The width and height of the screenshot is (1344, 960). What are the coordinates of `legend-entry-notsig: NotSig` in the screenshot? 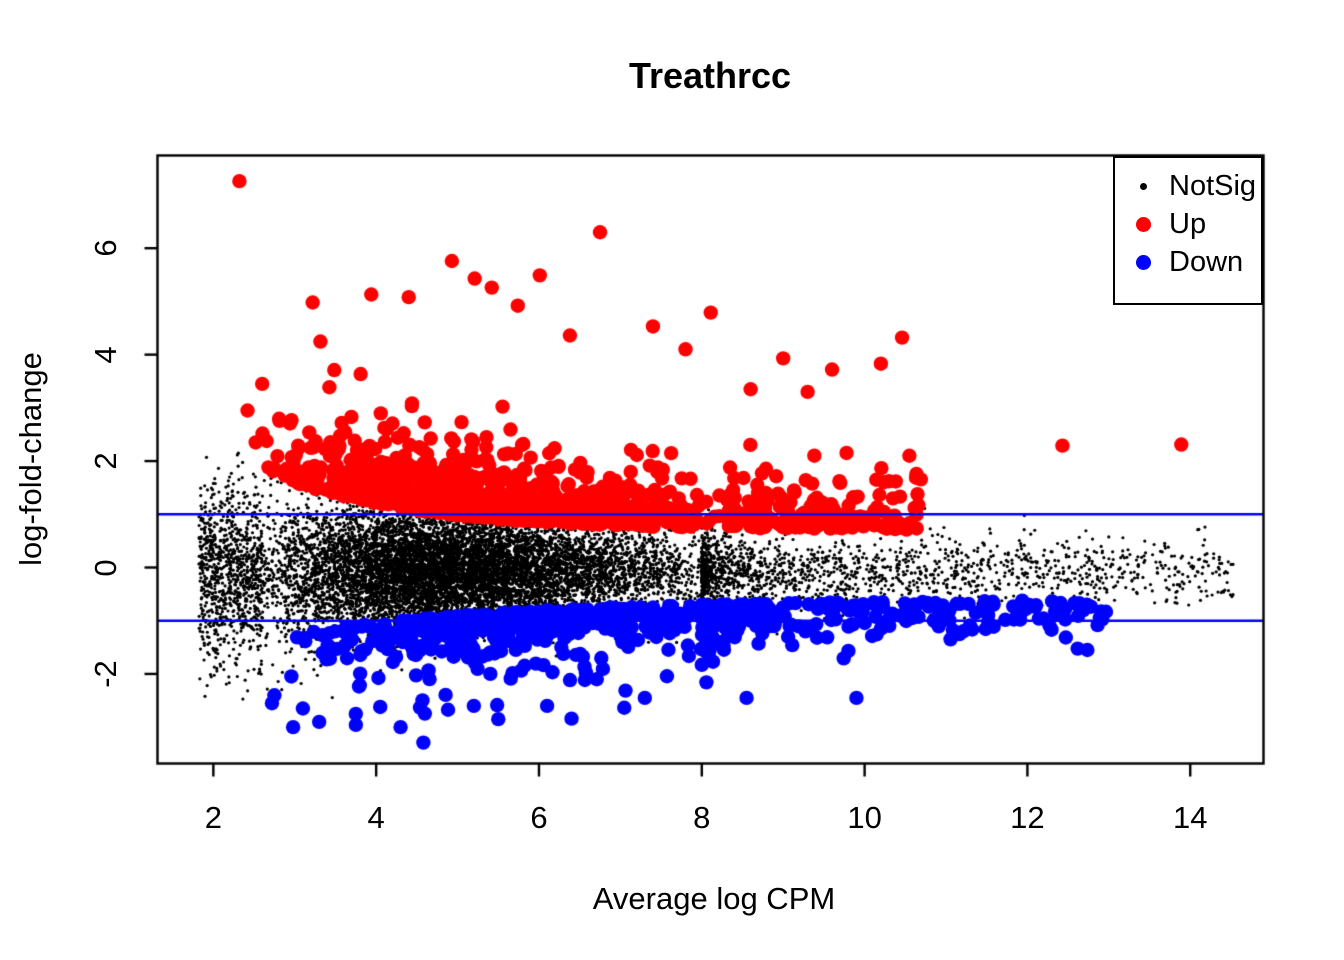 It's located at (1188, 186).